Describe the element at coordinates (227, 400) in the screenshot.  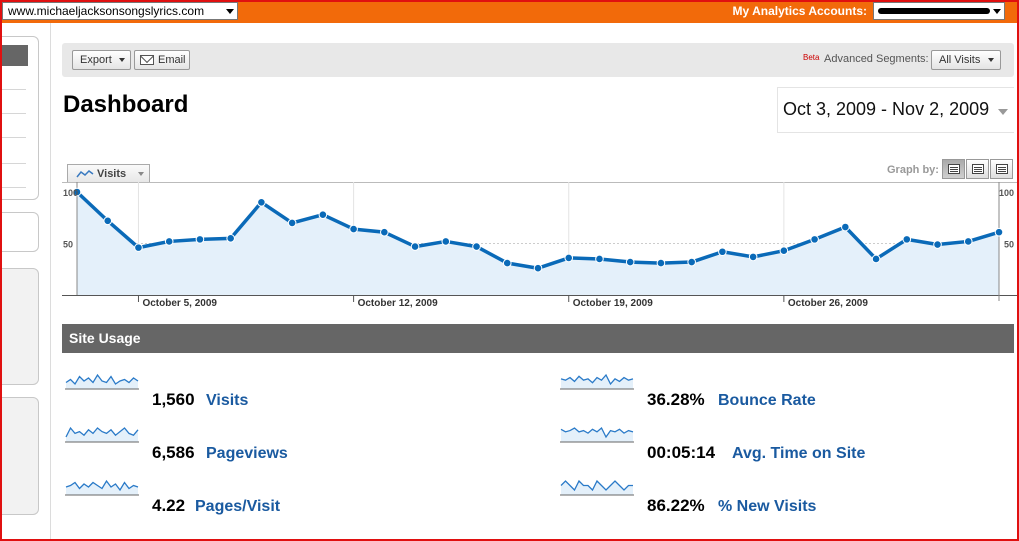
I see `visits-link: Visits` at that location.